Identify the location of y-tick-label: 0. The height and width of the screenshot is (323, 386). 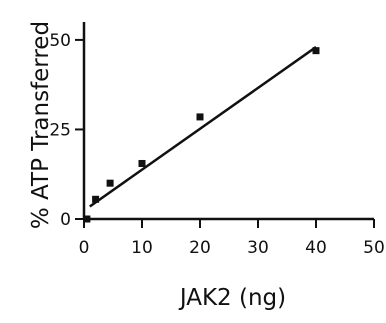
(65, 220).